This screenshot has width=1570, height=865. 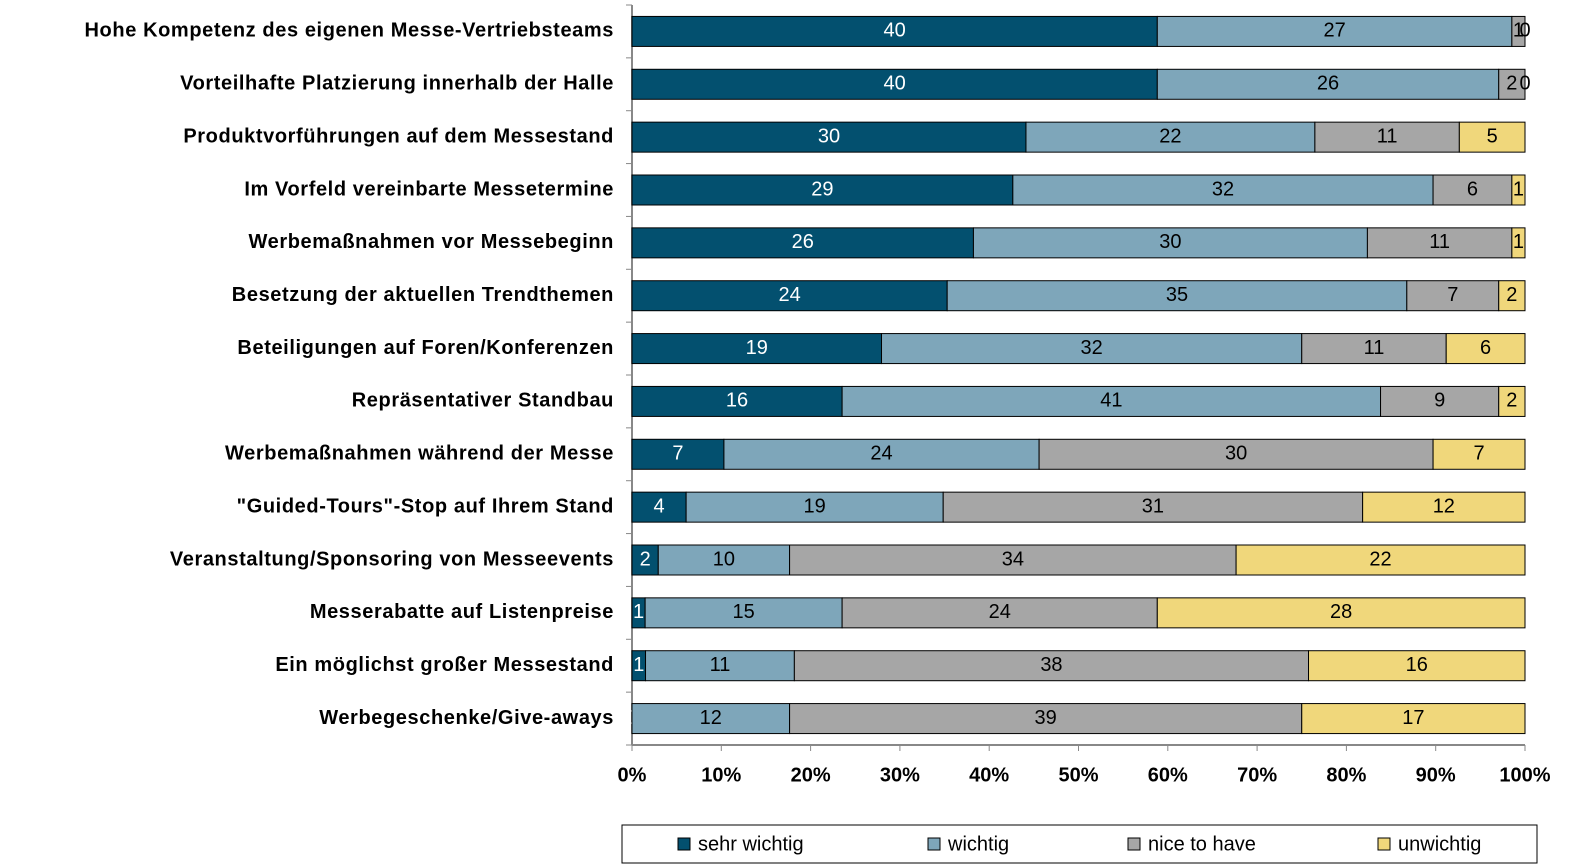 What do you see at coordinates (462, 612) in the screenshot?
I see `category-label: Messerabatte auf Listenpreise` at bounding box center [462, 612].